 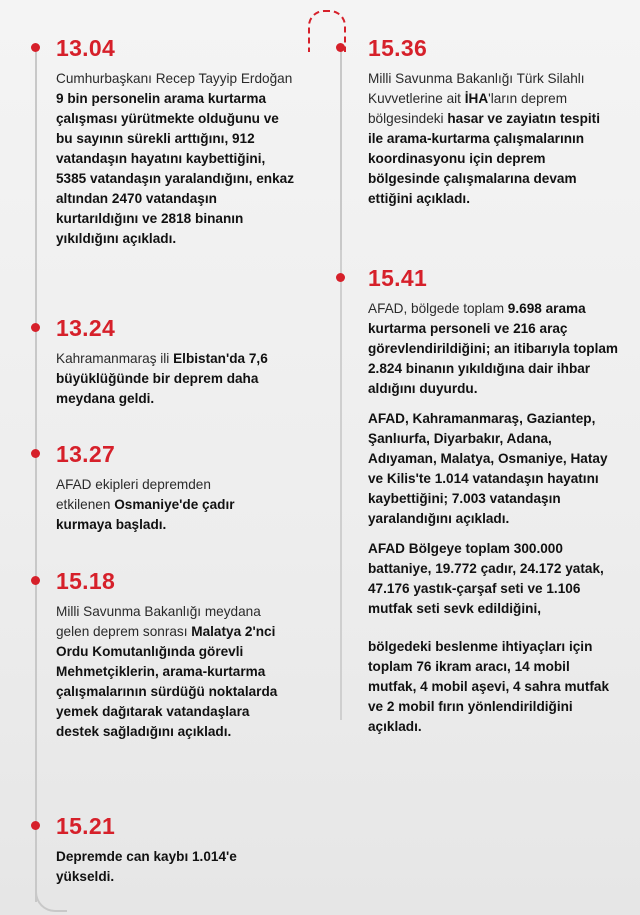 I want to click on plain-text: AFAD ekipleri depremden etkilenen, so click(x=133, y=494).